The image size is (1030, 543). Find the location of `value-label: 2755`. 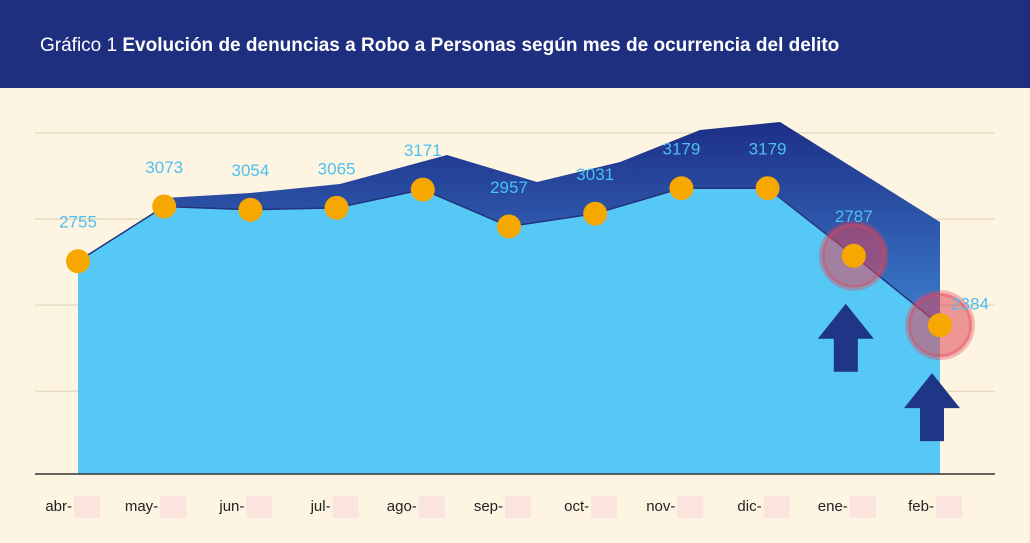

value-label: 2755 is located at coordinates (78, 222).